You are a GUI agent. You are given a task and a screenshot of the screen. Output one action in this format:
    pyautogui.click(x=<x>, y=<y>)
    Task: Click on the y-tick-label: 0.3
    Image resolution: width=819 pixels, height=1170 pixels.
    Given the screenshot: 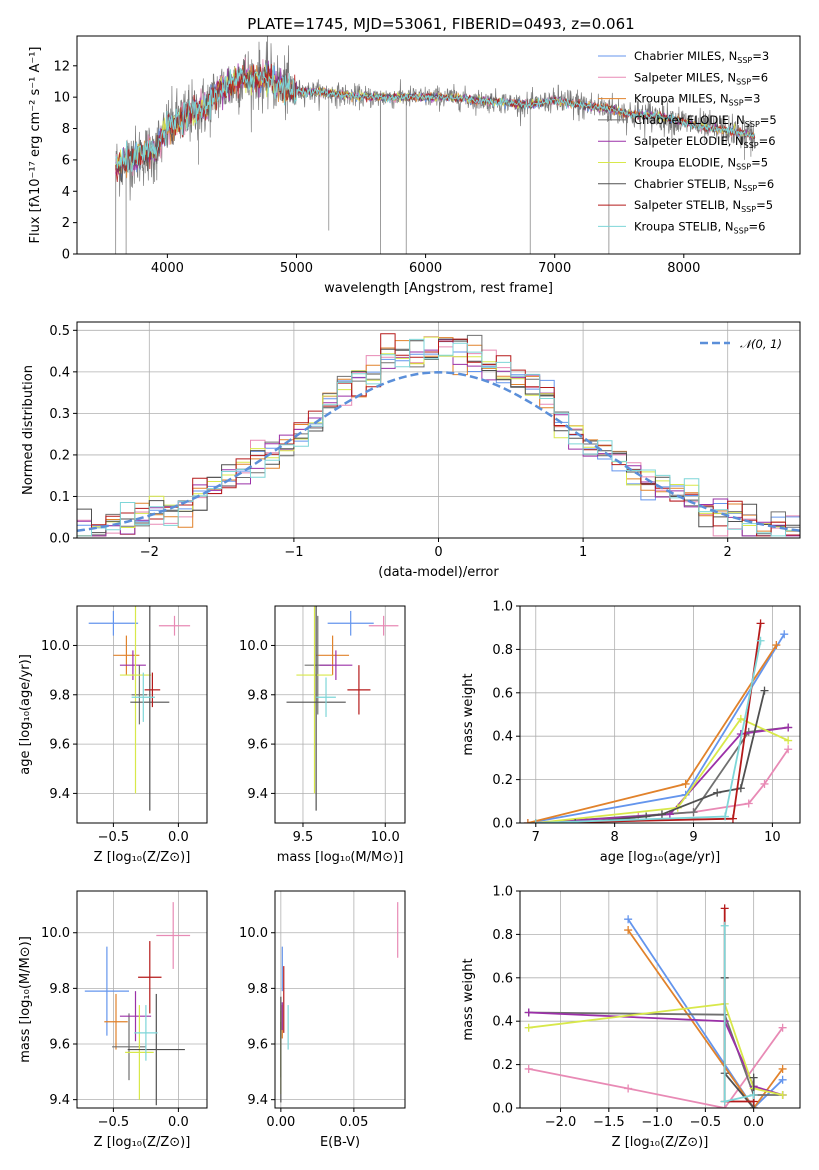 What is the action you would take?
    pyautogui.click(x=59, y=414)
    